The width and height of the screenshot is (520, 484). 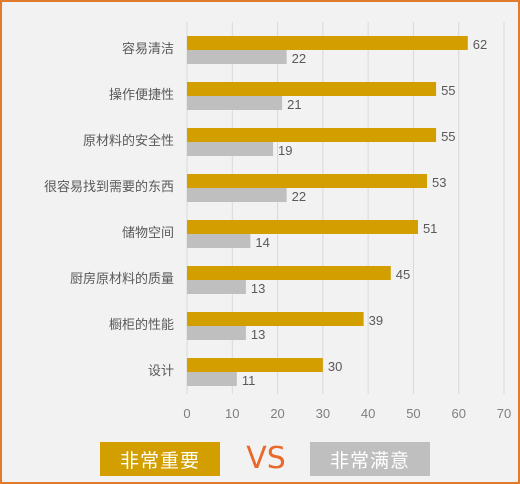 What do you see at coordinates (141, 325) in the screenshot?
I see `category-label: 橱柜的性能` at bounding box center [141, 325].